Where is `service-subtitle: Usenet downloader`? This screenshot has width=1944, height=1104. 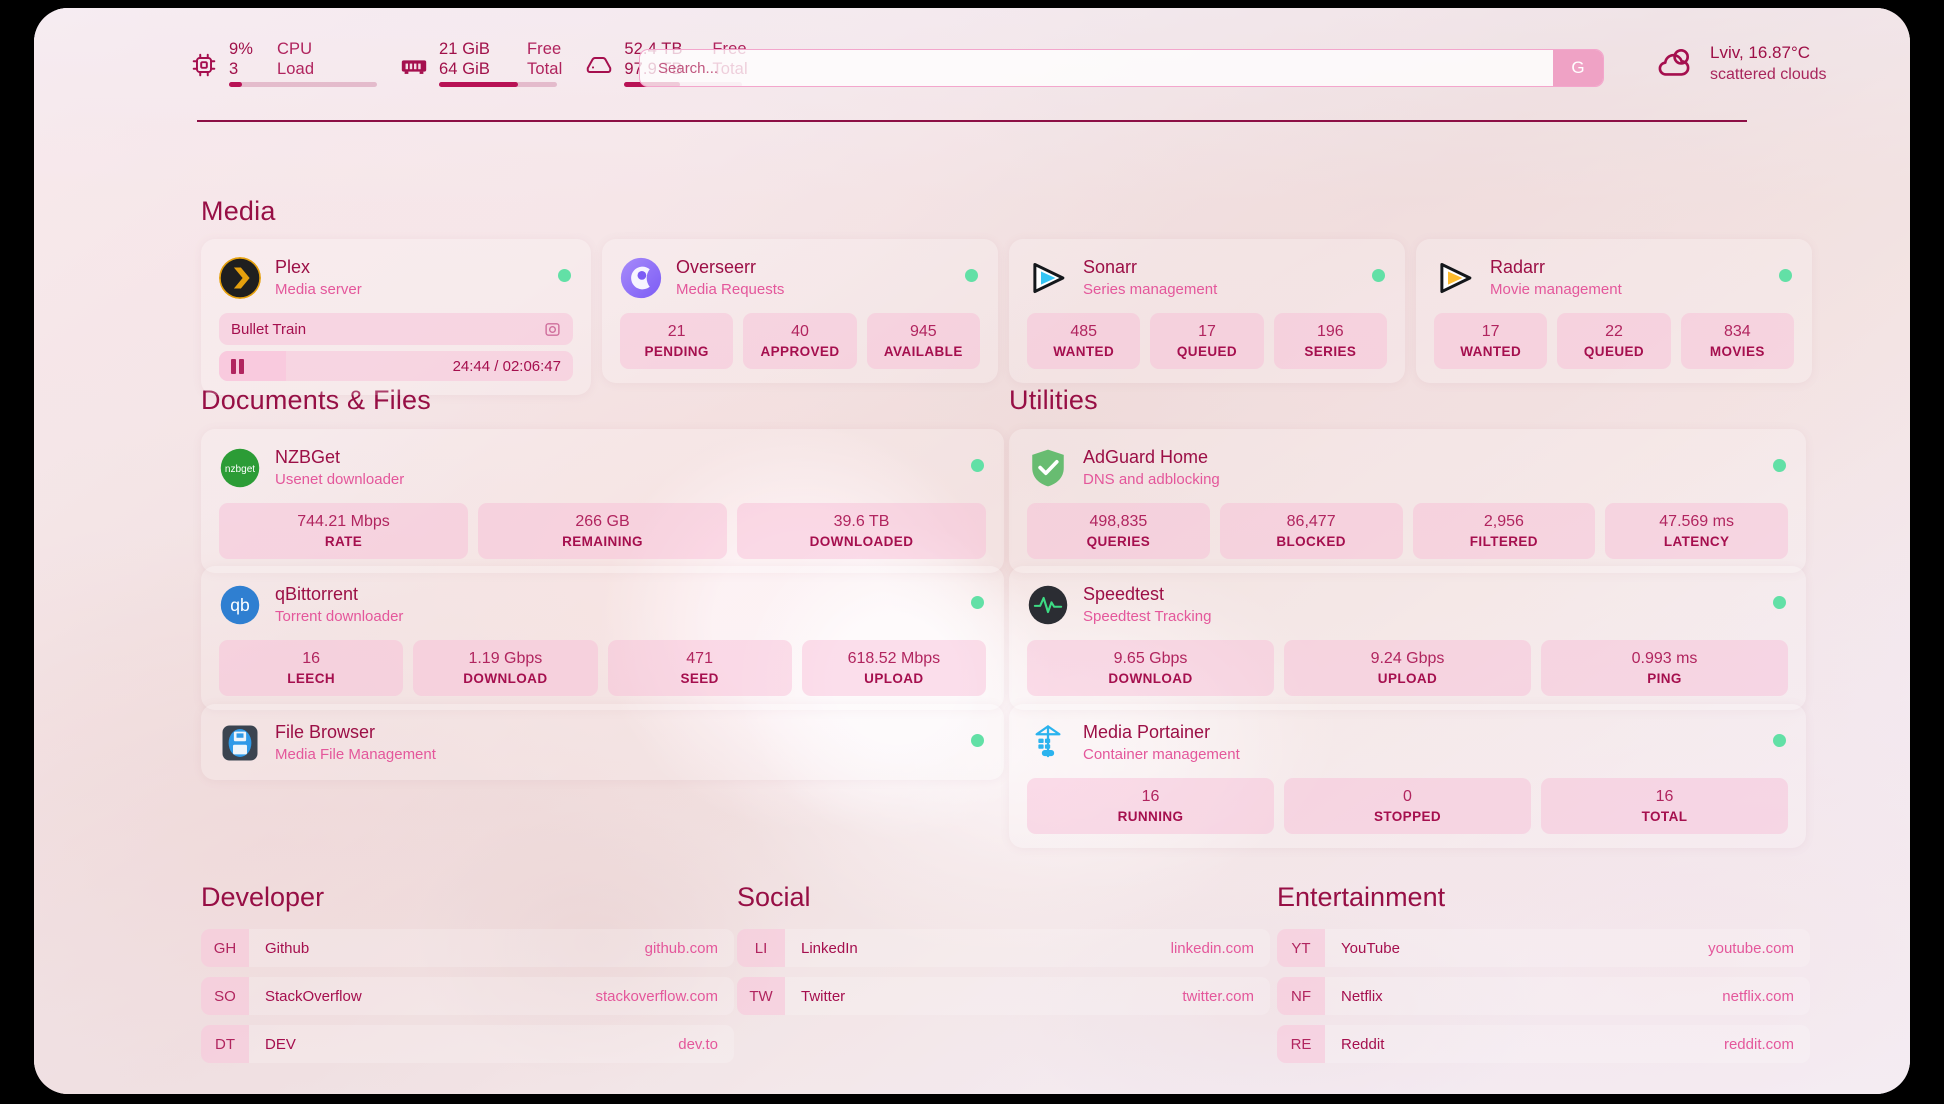
service-subtitle: Usenet downloader is located at coordinates (340, 479).